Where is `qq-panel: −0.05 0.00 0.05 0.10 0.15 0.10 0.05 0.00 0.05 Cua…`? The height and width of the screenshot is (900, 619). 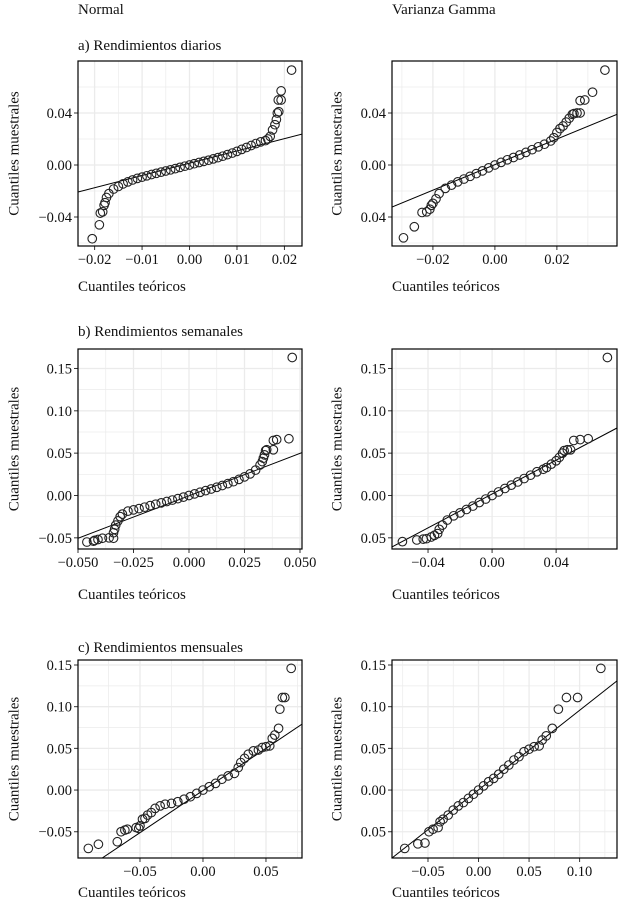 qq-panel: −0.05 0.00 0.05 0.10 0.15 0.10 0.05 0.00 0.05 Cua… is located at coordinates (473, 779).